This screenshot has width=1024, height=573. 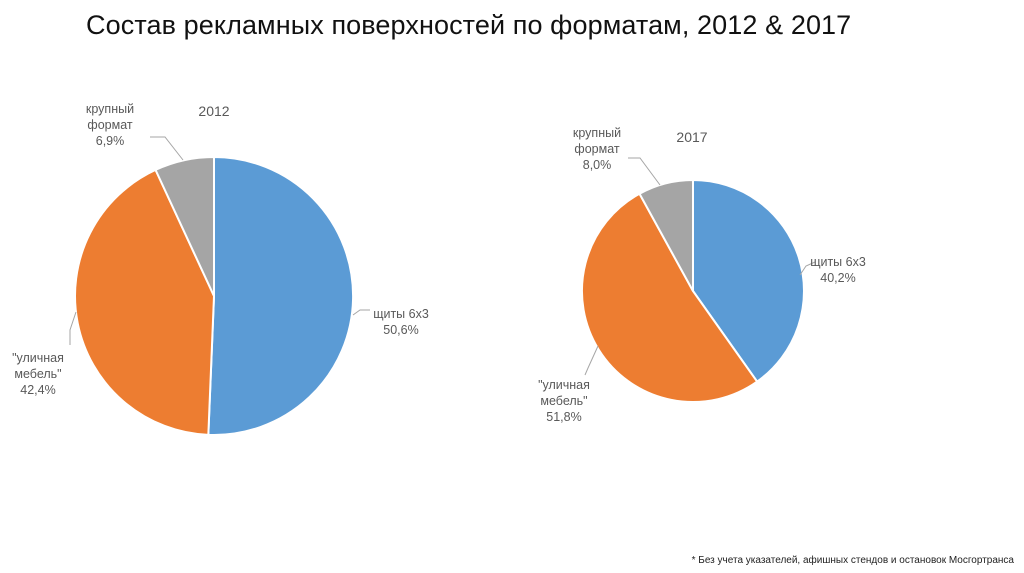 What do you see at coordinates (691, 137) in the screenshot?
I see `pie-title: 2017` at bounding box center [691, 137].